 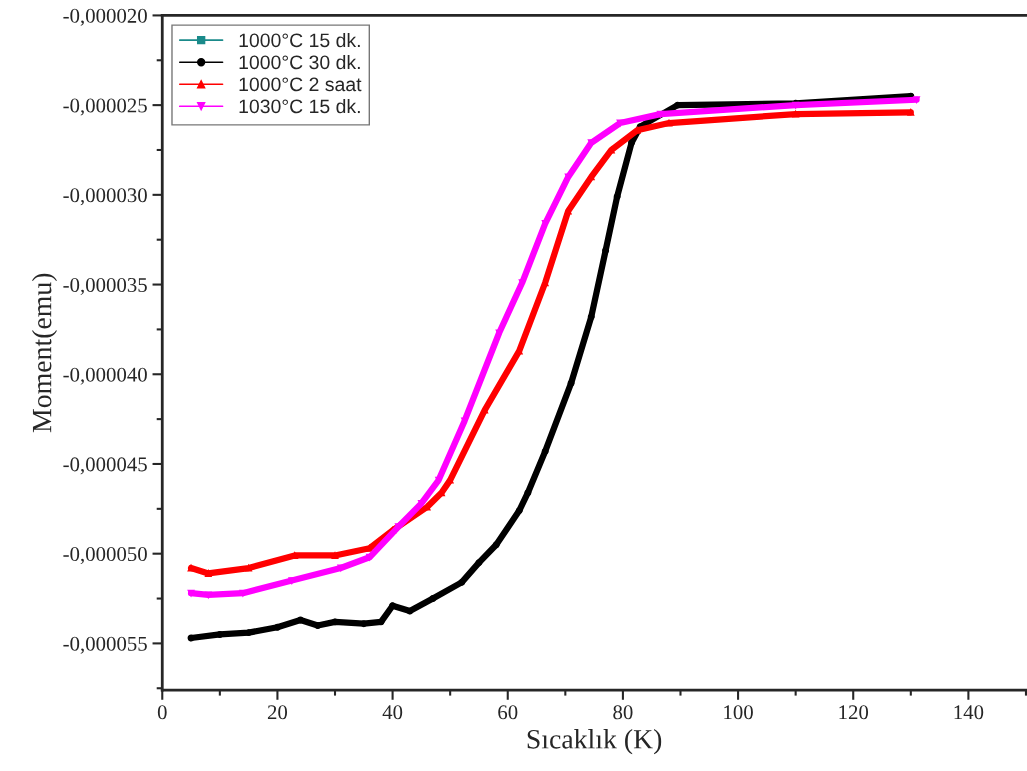 What do you see at coordinates (162, 712) in the screenshot?
I see `x-tick-label: 0` at bounding box center [162, 712].